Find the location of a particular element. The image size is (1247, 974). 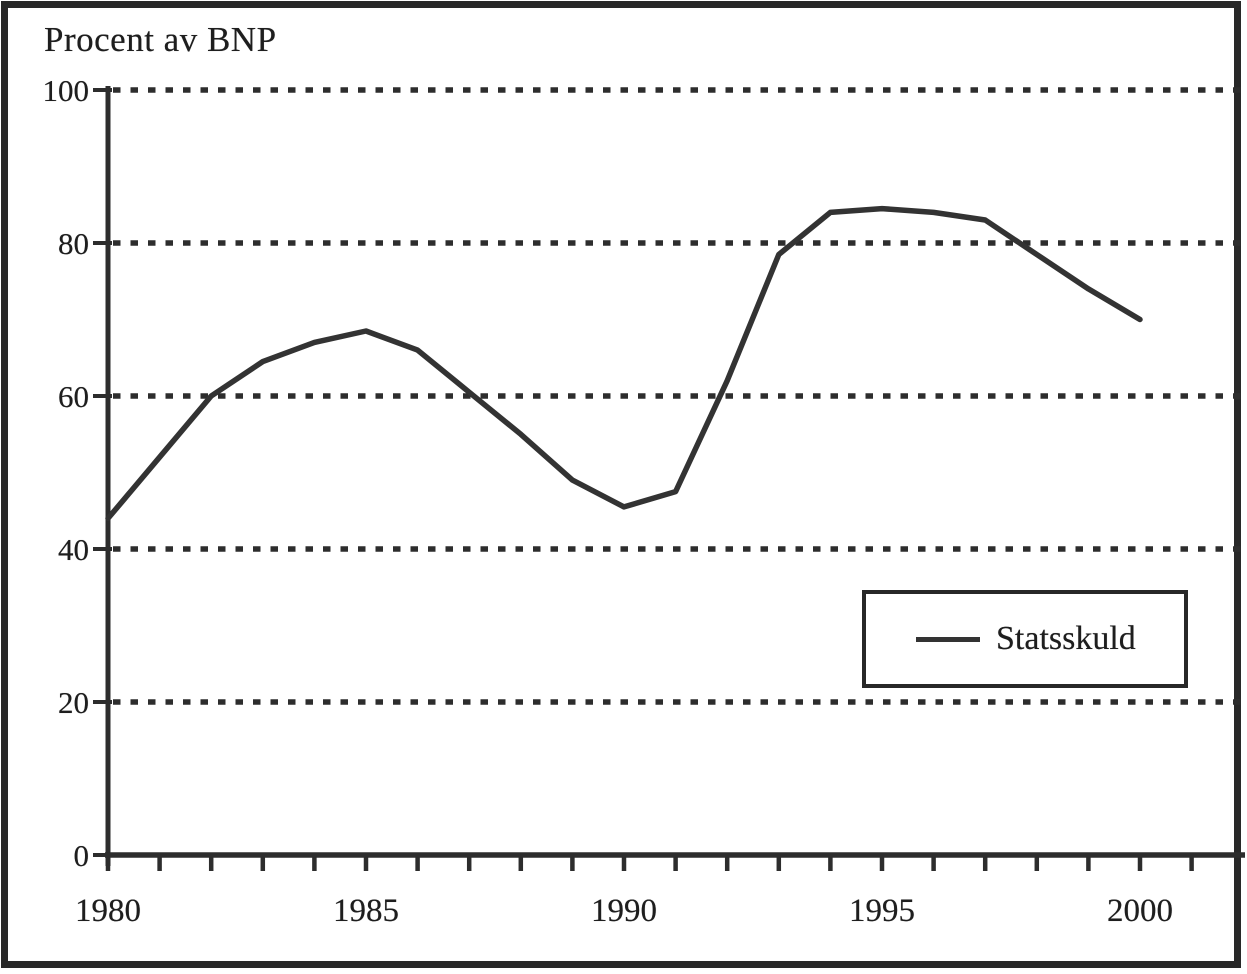

x-tick-label-1985: 1985 is located at coordinates (366, 911).